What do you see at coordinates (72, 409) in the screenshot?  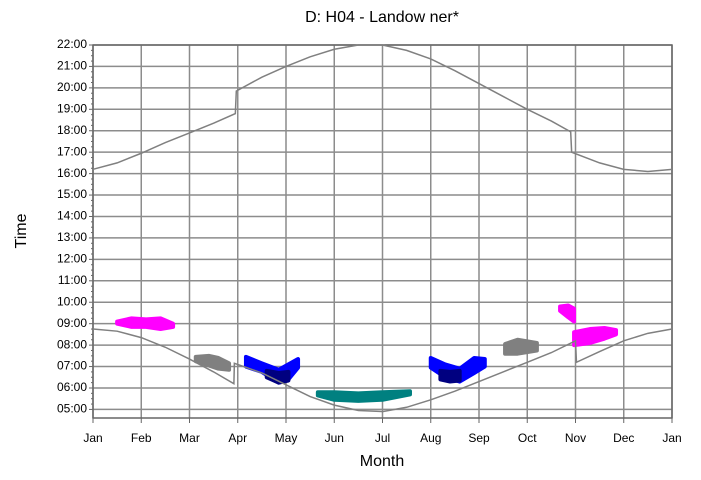 I see `y-tick-label: 05:00` at bounding box center [72, 409].